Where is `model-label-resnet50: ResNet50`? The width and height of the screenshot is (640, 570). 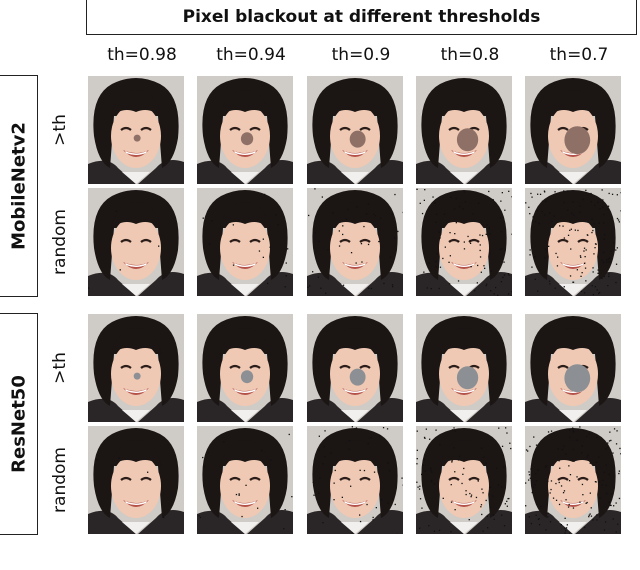
model-label-resnet50: ResNet50 is located at coordinates (18, 424).